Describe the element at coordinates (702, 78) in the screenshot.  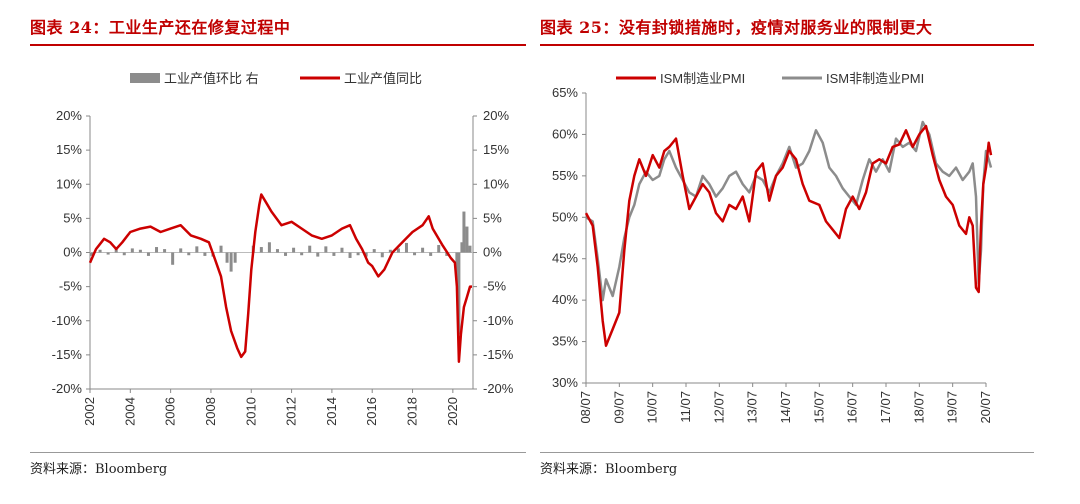
I see `legend-label-manufacturing: ISM制造业PMI` at that location.